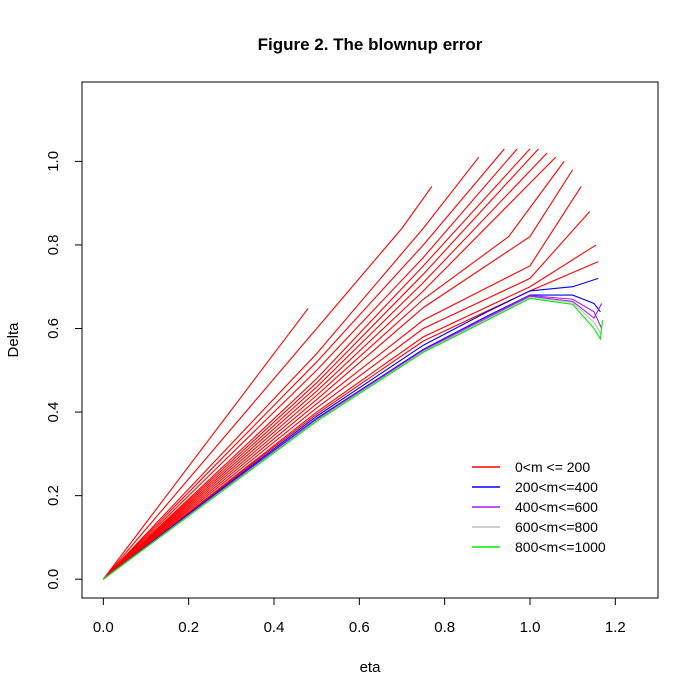  Describe the element at coordinates (556, 527) in the screenshot. I see `legend-label: 600<m<=800` at that location.